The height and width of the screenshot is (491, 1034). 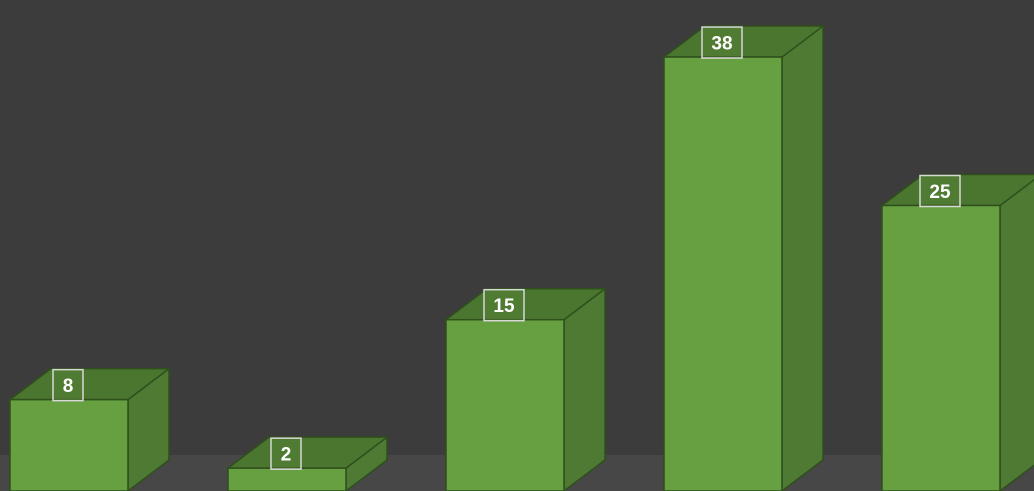 I want to click on data-label-text: 2, so click(x=286, y=455).